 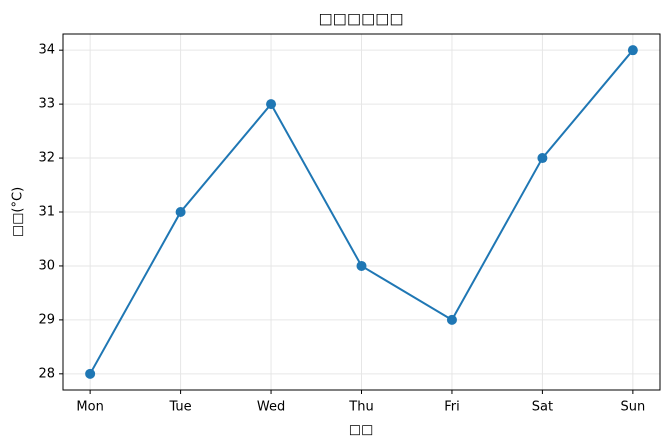 What do you see at coordinates (360, 19) in the screenshot?
I see `chart-title: □□□□□□` at bounding box center [360, 19].